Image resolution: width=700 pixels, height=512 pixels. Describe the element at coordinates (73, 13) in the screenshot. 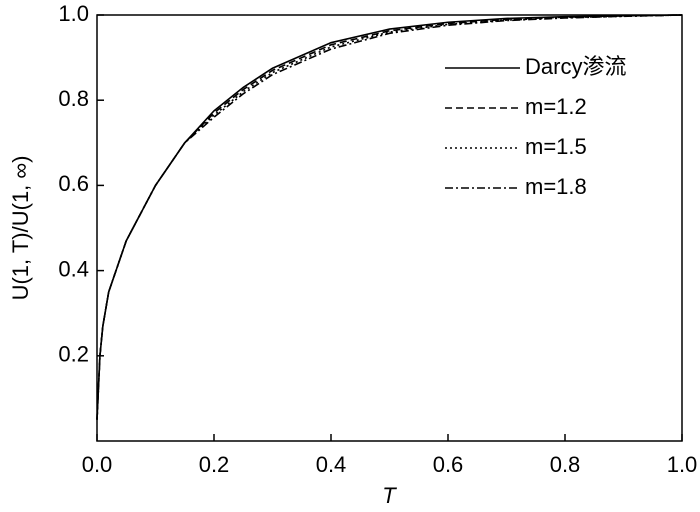

I see `y-tick-label: 1.0` at that location.